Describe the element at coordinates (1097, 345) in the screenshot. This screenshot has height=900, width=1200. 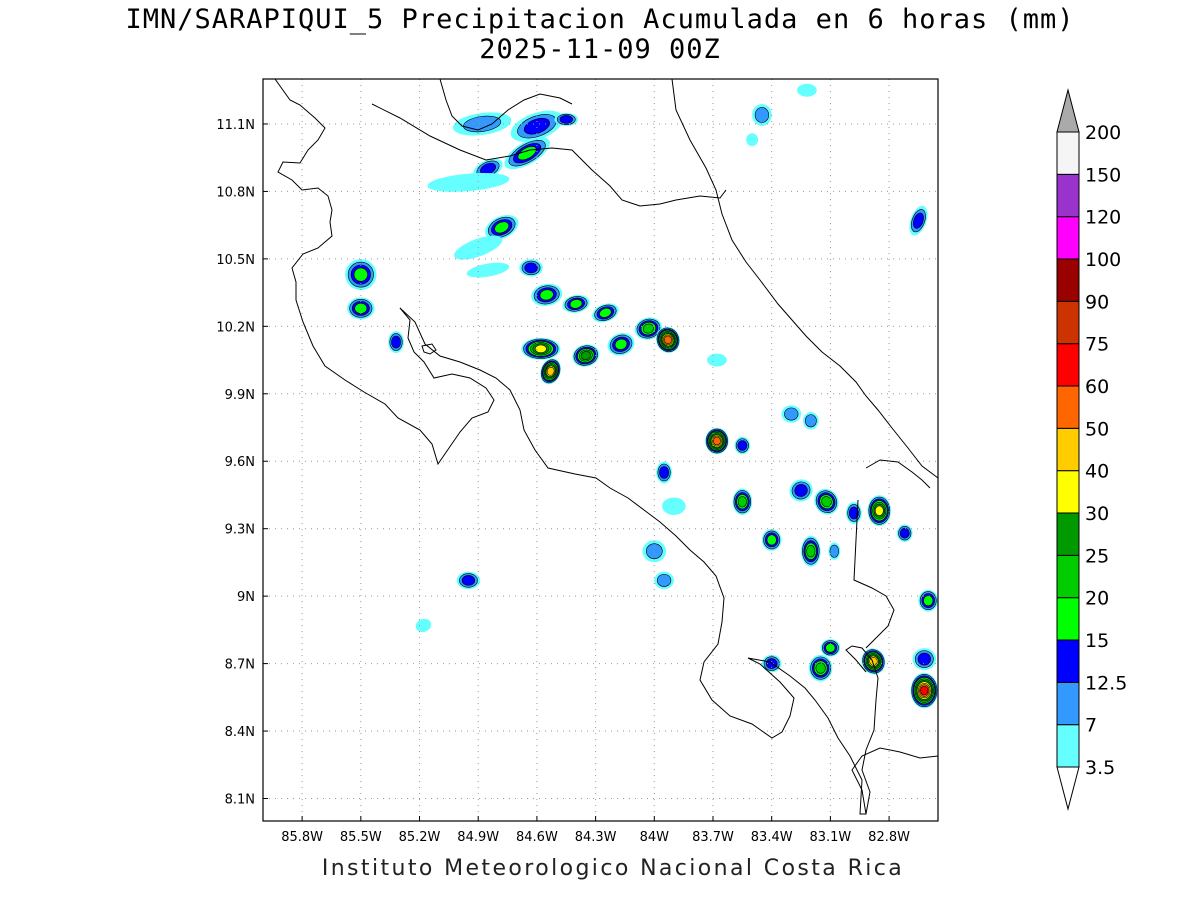
I see `colorbar-level-label: 75` at that location.